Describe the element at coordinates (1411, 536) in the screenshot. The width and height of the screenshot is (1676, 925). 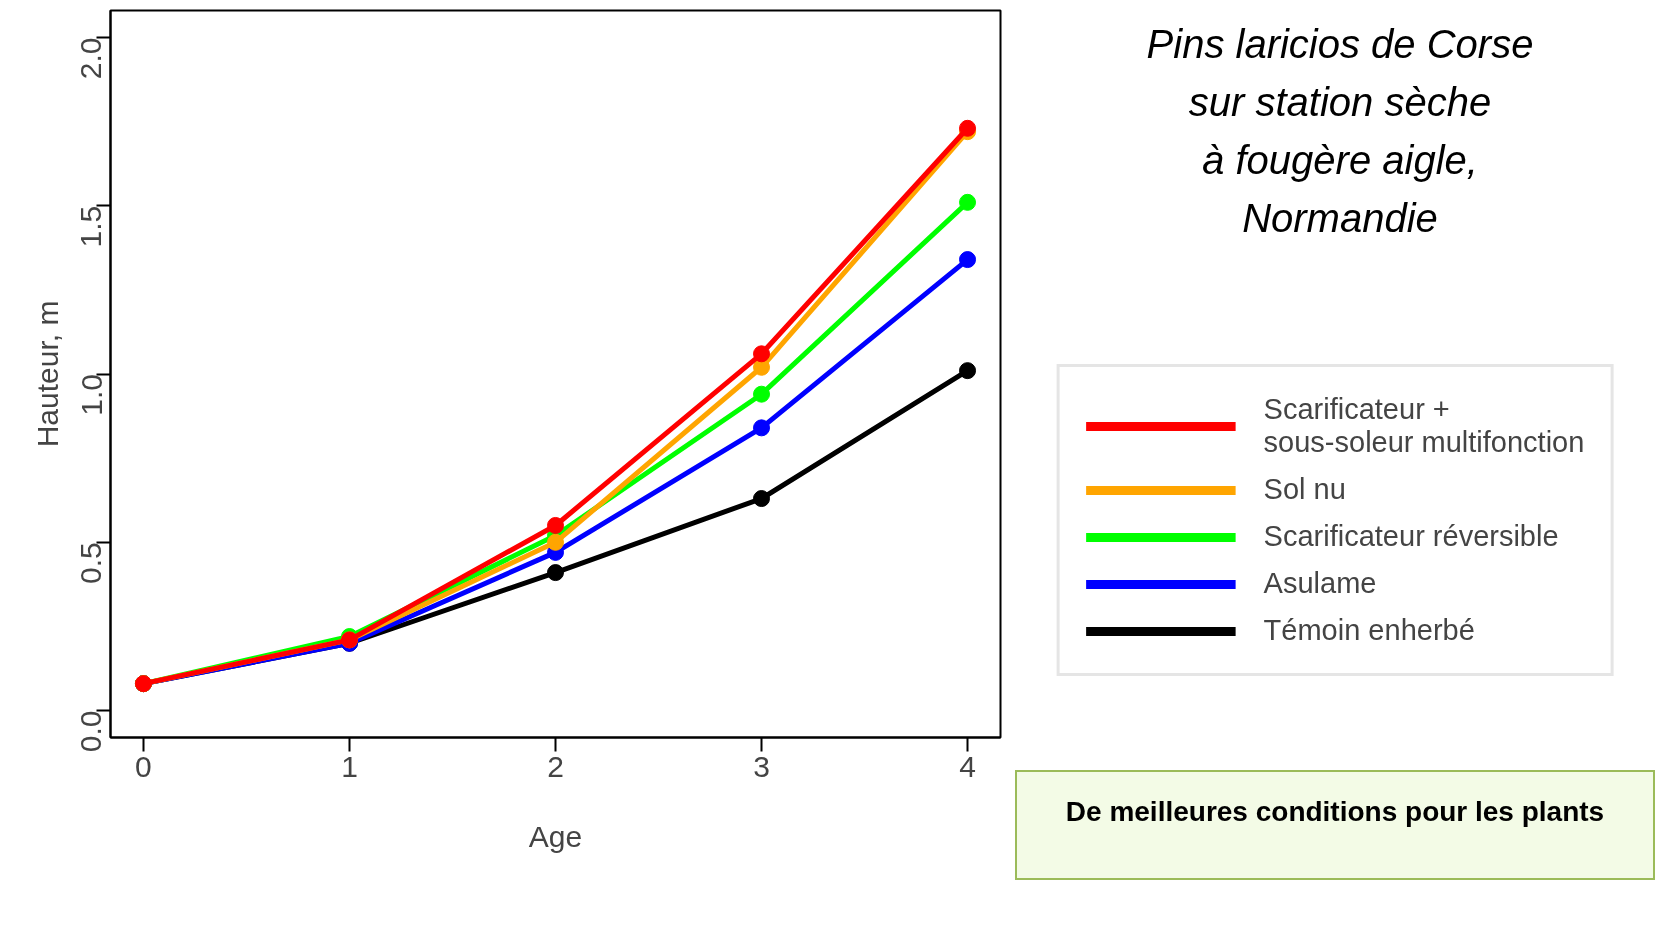
I see `text: Scarificateur réversible` at that location.